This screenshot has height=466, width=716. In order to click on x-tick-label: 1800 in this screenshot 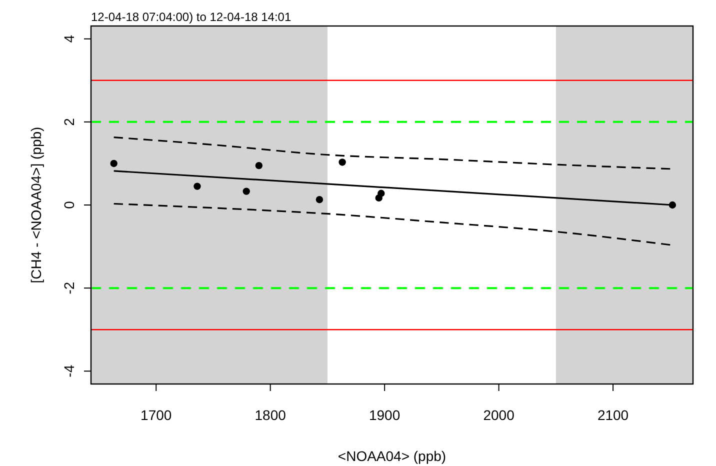, I will do `click(270, 415)`.